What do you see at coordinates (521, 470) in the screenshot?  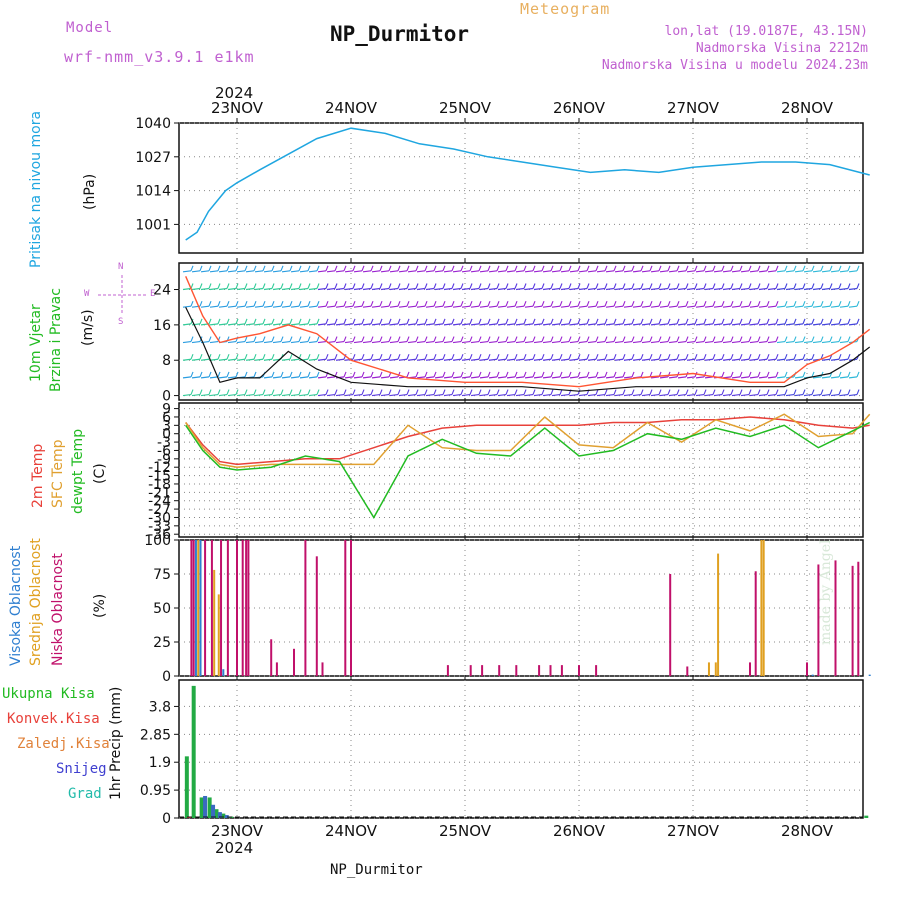 I see `panel-frame` at bounding box center [521, 470].